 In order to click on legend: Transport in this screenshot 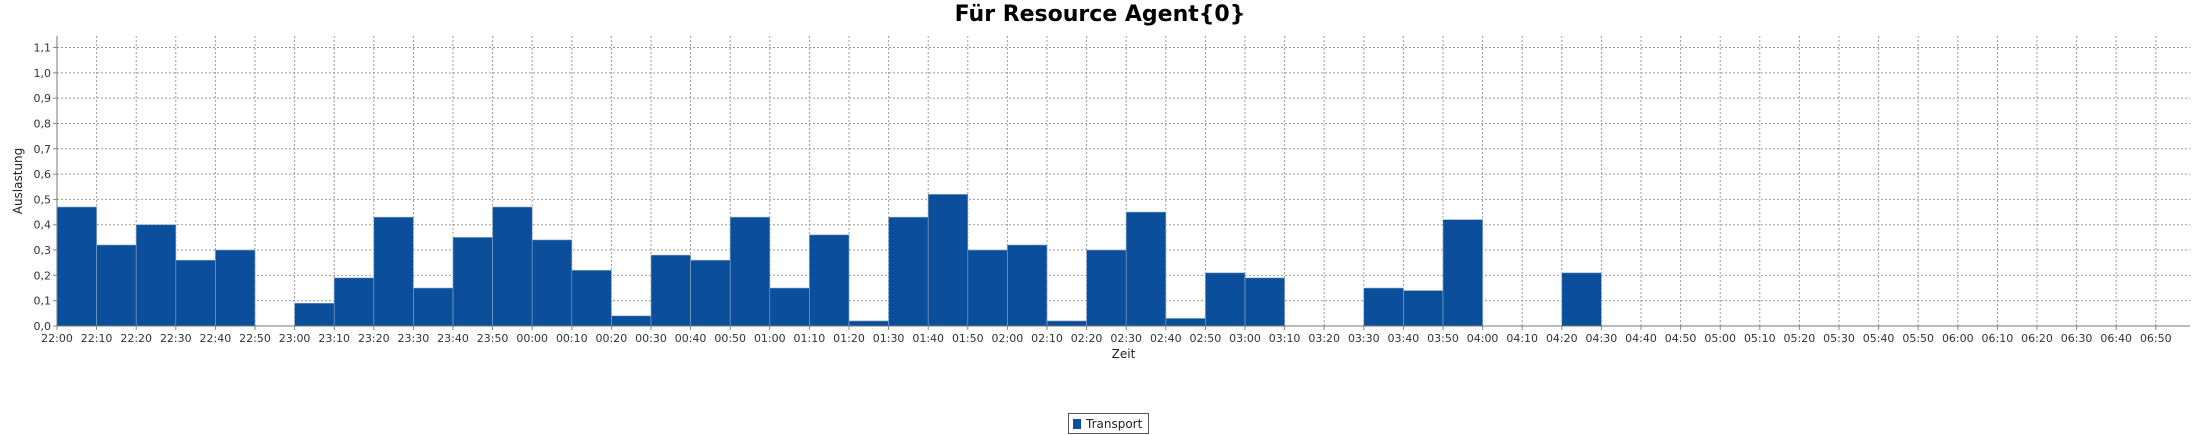, I will do `click(1109, 423)`.